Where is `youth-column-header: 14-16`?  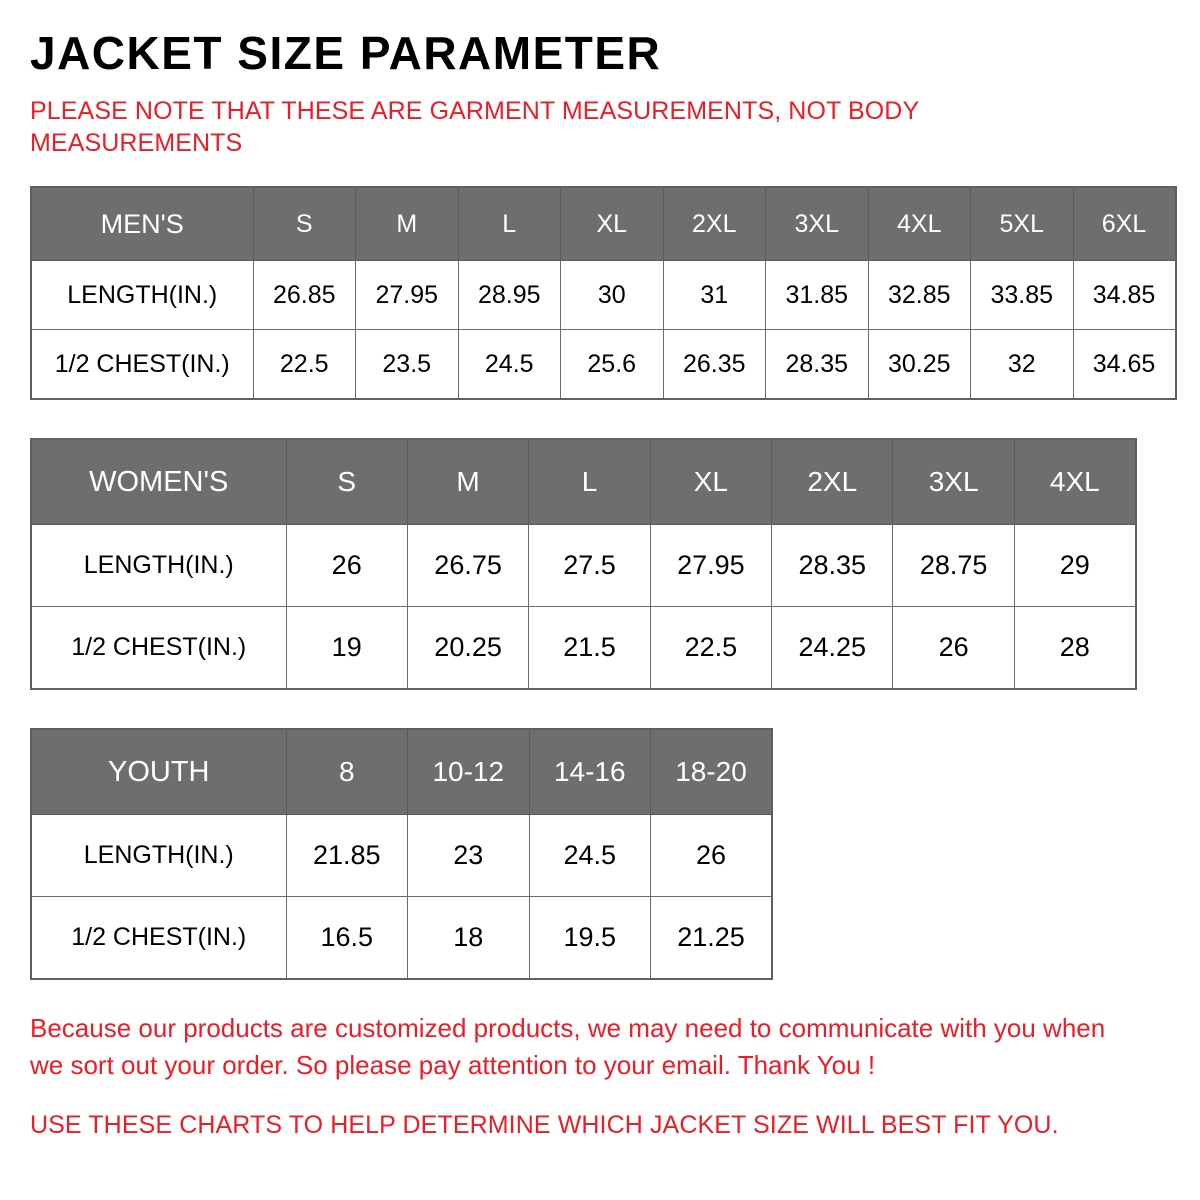
youth-column-header: 14-16 is located at coordinates (589, 771).